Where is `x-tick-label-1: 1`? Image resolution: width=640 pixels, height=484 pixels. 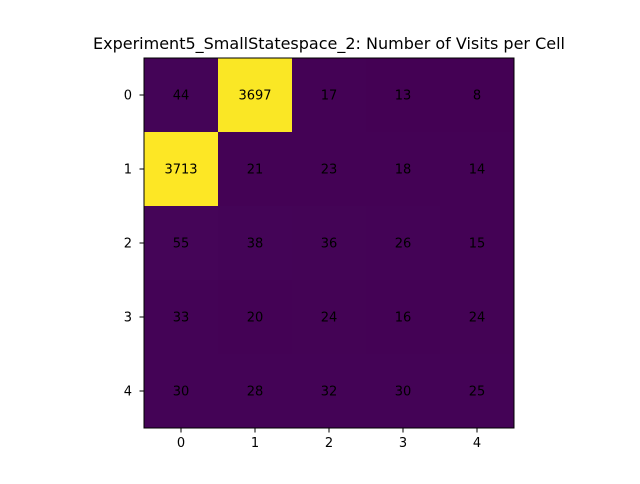 x-tick-label-1: 1 is located at coordinates (255, 443).